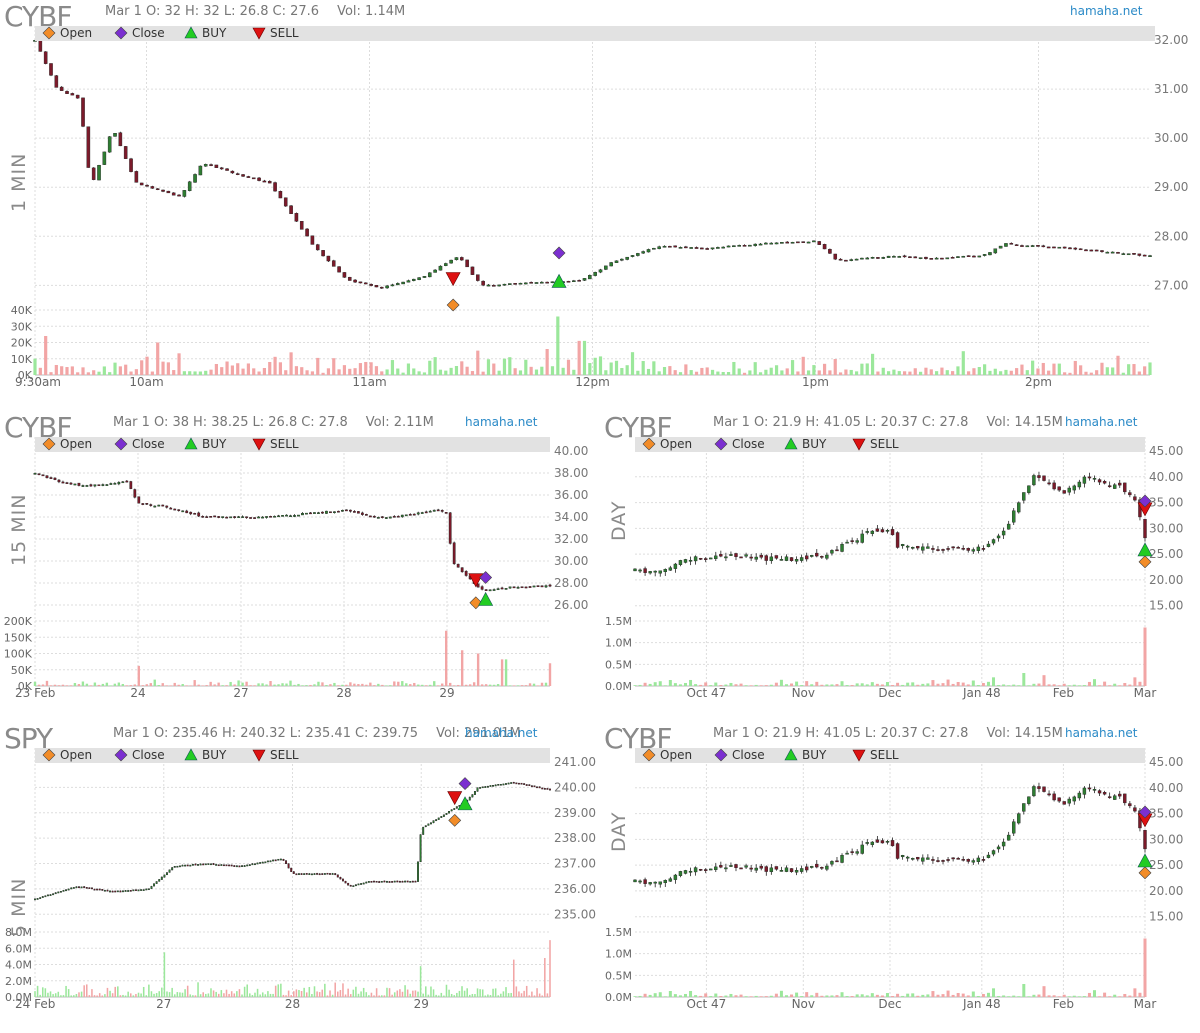 The height and width of the screenshot is (1033, 1200). I want to click on x-tick-label: Feb, so click(1063, 1004).